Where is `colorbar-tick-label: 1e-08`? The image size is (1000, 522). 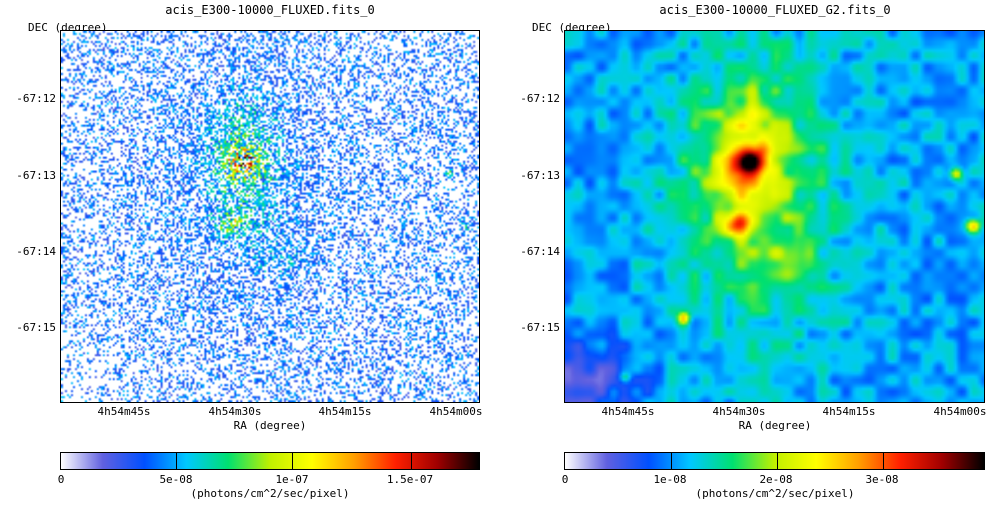 colorbar-tick-label: 1e-08 is located at coordinates (670, 479).